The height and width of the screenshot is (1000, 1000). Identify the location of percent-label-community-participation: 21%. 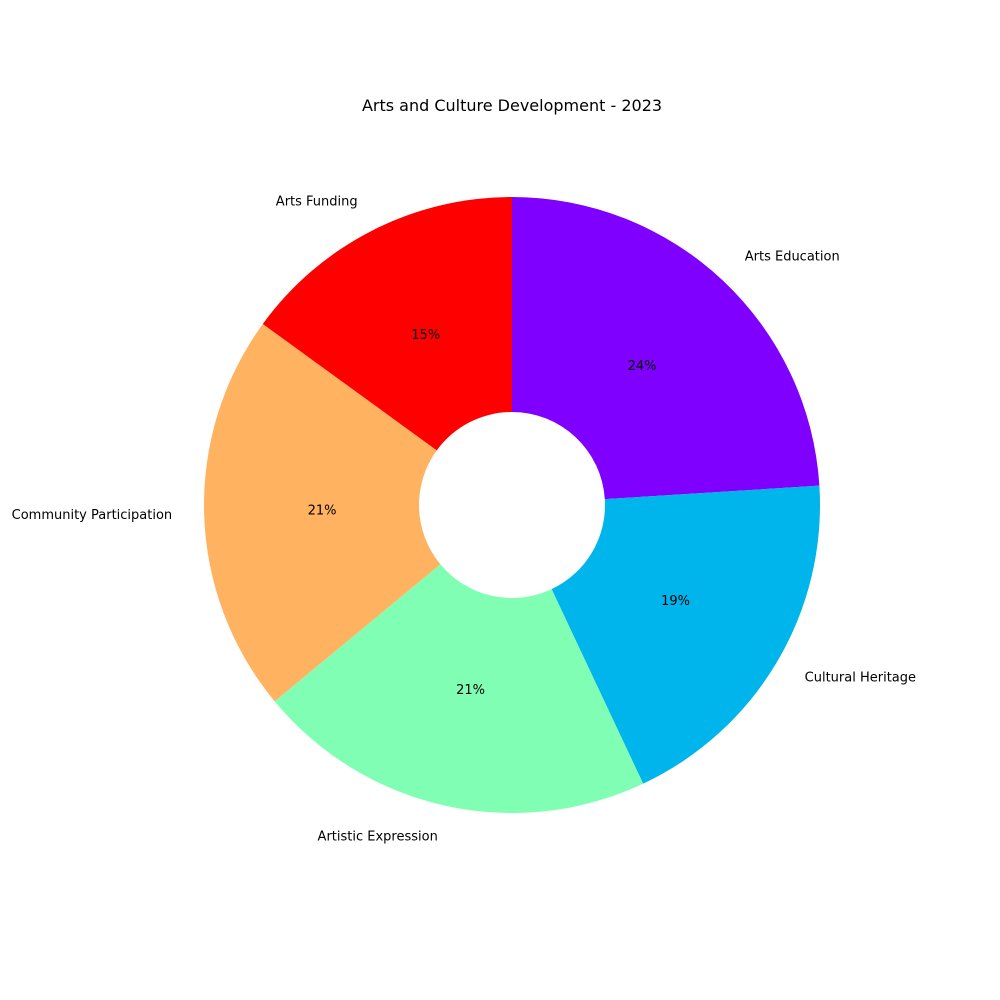
(322, 510).